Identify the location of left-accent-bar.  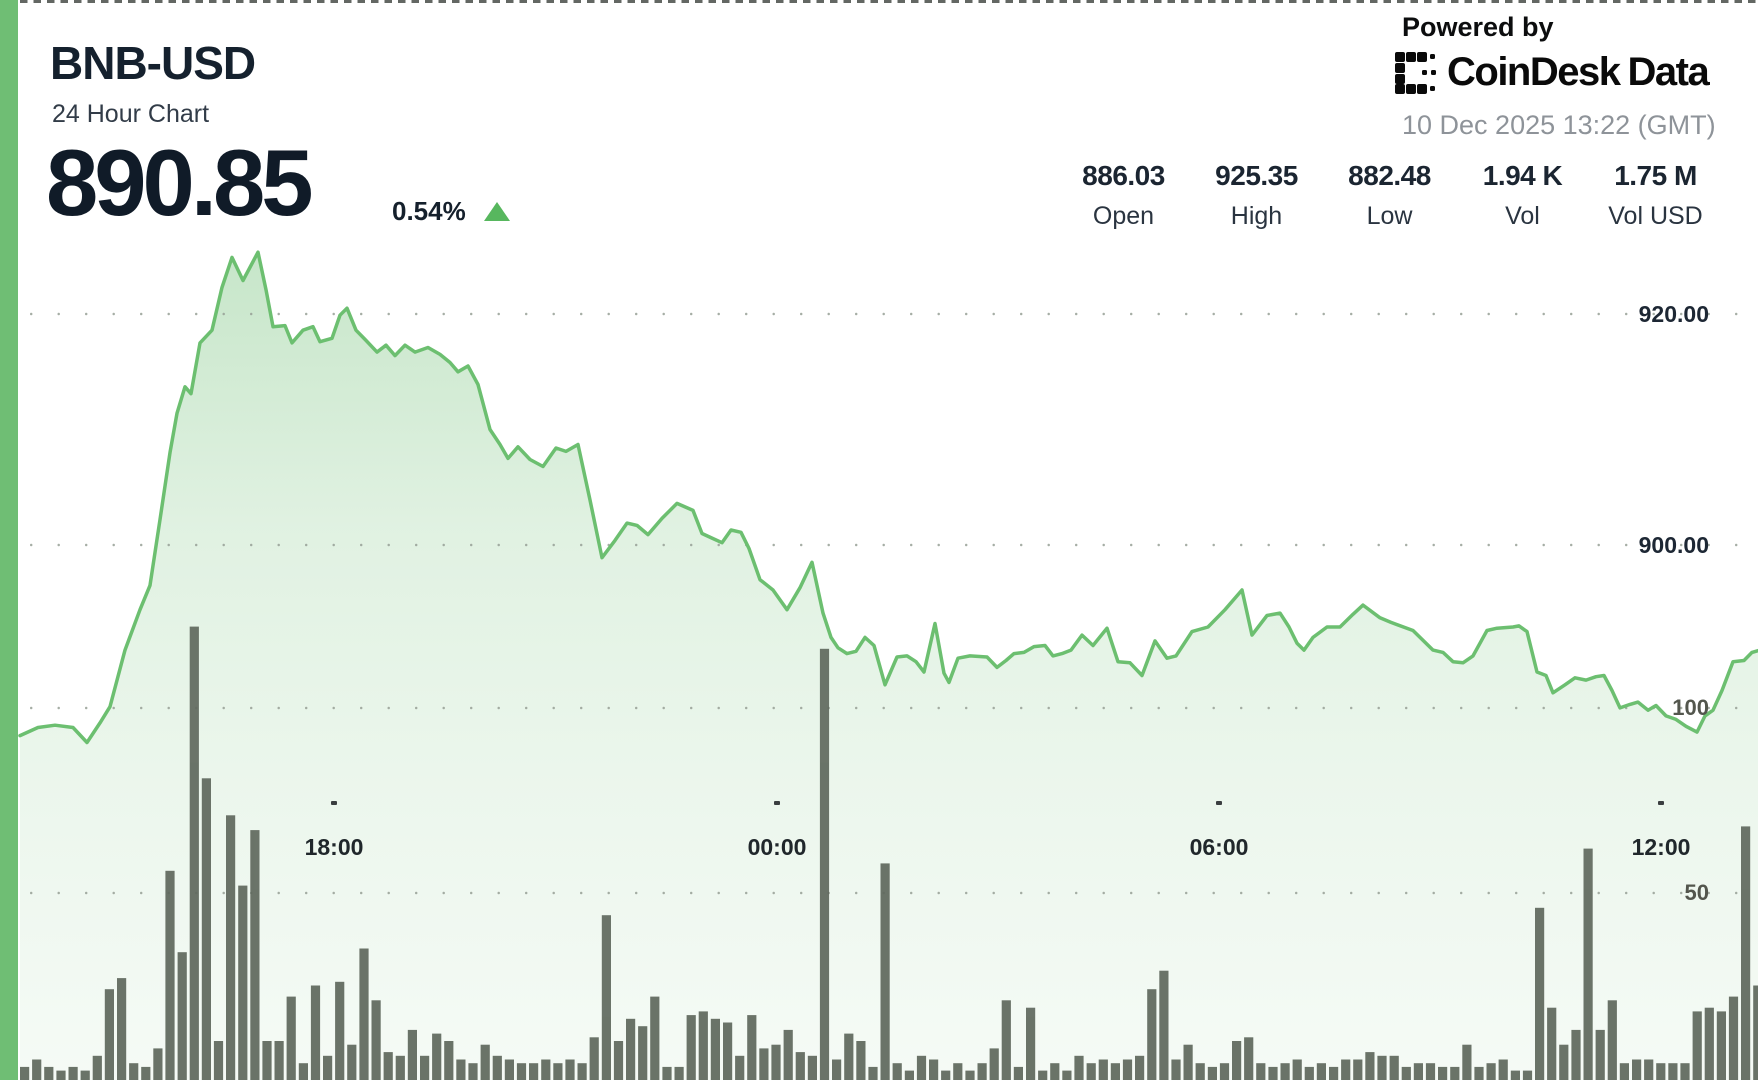
(9, 540).